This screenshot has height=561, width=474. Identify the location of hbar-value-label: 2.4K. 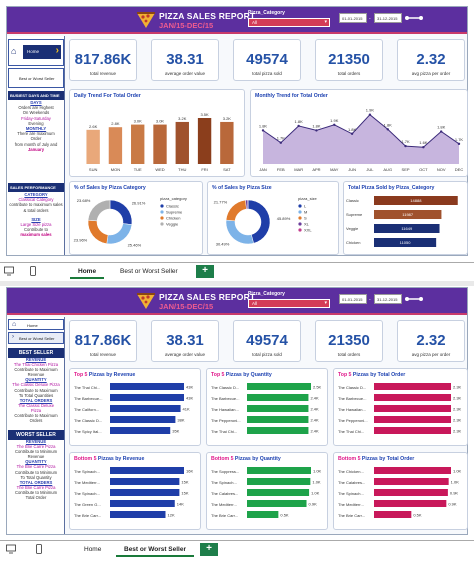
(314, 420).